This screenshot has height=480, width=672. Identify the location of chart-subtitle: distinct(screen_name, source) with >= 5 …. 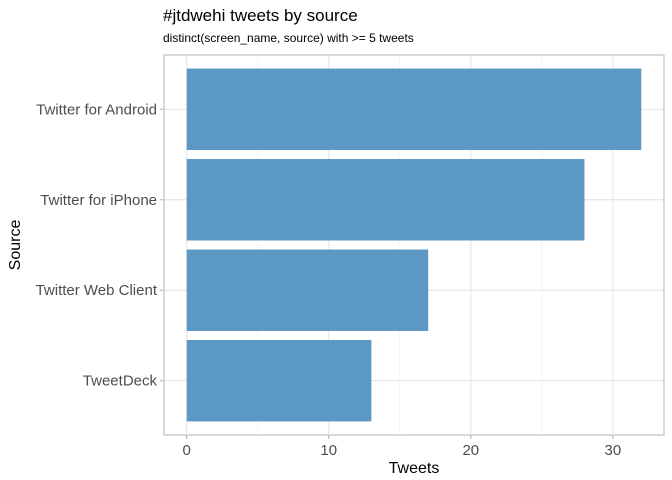
(288, 38).